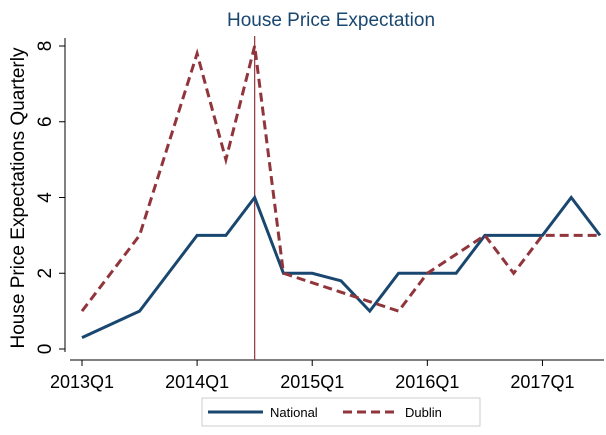 The height and width of the screenshot is (435, 606). Describe the element at coordinates (427, 382) in the screenshot. I see `x-tick-label: 2016Q1` at that location.